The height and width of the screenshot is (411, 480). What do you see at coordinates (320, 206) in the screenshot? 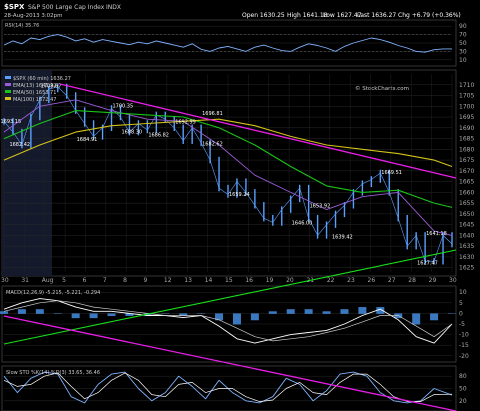
I see `price-data-label: 1653.92` at bounding box center [320, 206].